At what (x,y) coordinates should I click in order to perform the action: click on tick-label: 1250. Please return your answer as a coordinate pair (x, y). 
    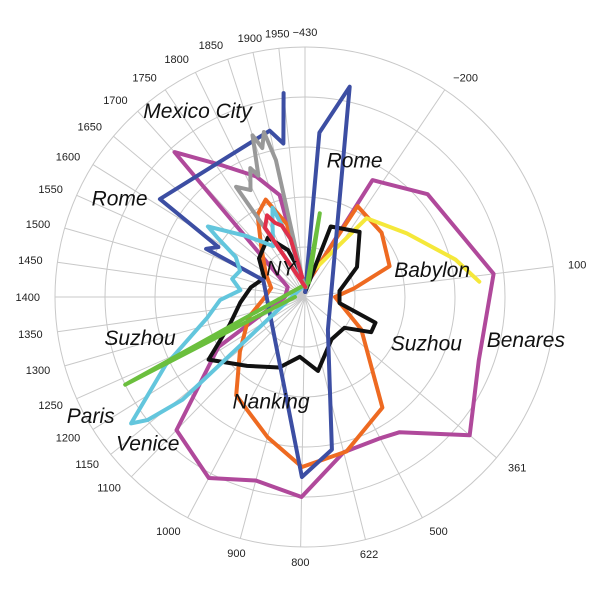
    Looking at the image, I should click on (50, 406).